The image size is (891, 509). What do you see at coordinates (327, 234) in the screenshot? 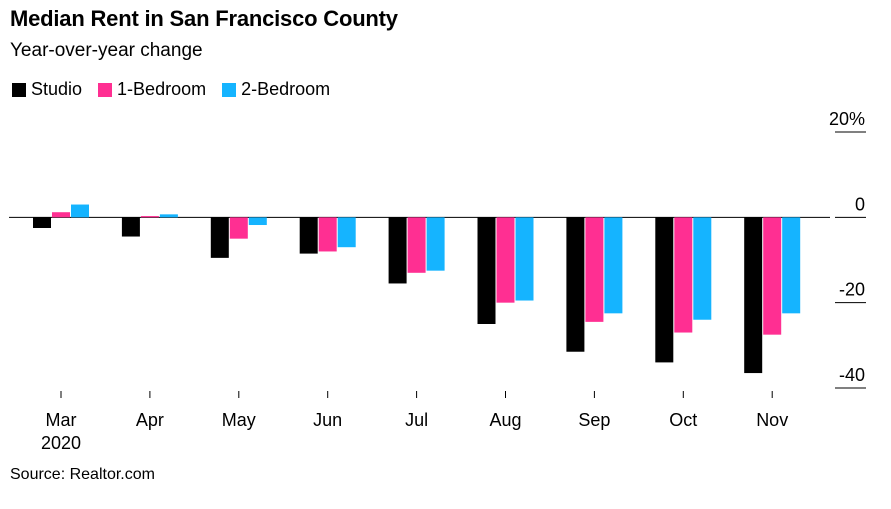
I see `bar-1-bedroom-jun` at bounding box center [327, 234].